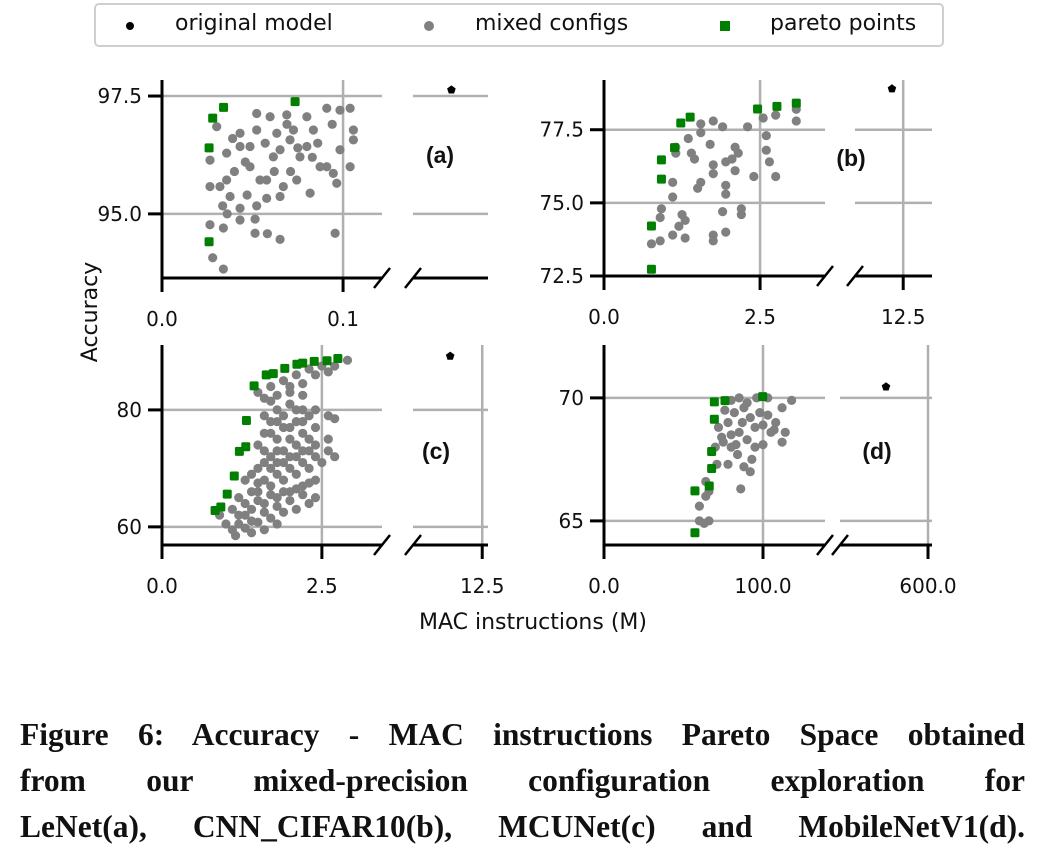  What do you see at coordinates (440, 155) in the screenshot?
I see `panel-label: (a)` at bounding box center [440, 155].